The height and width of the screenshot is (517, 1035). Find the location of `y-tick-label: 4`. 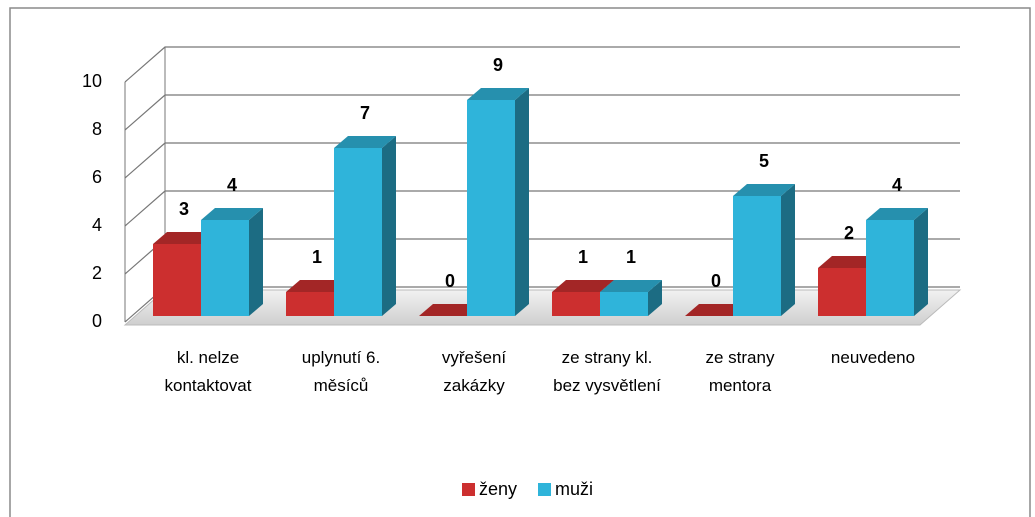

y-tick-label: 4 is located at coordinates (97, 225).